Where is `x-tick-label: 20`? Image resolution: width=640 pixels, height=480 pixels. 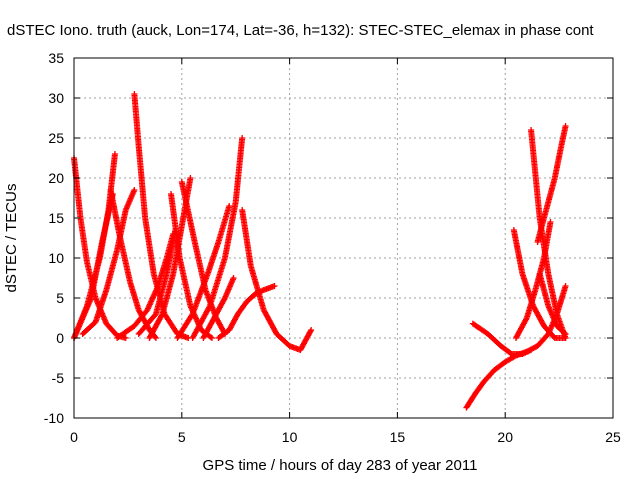
x-tick-label: 20 is located at coordinates (505, 437).